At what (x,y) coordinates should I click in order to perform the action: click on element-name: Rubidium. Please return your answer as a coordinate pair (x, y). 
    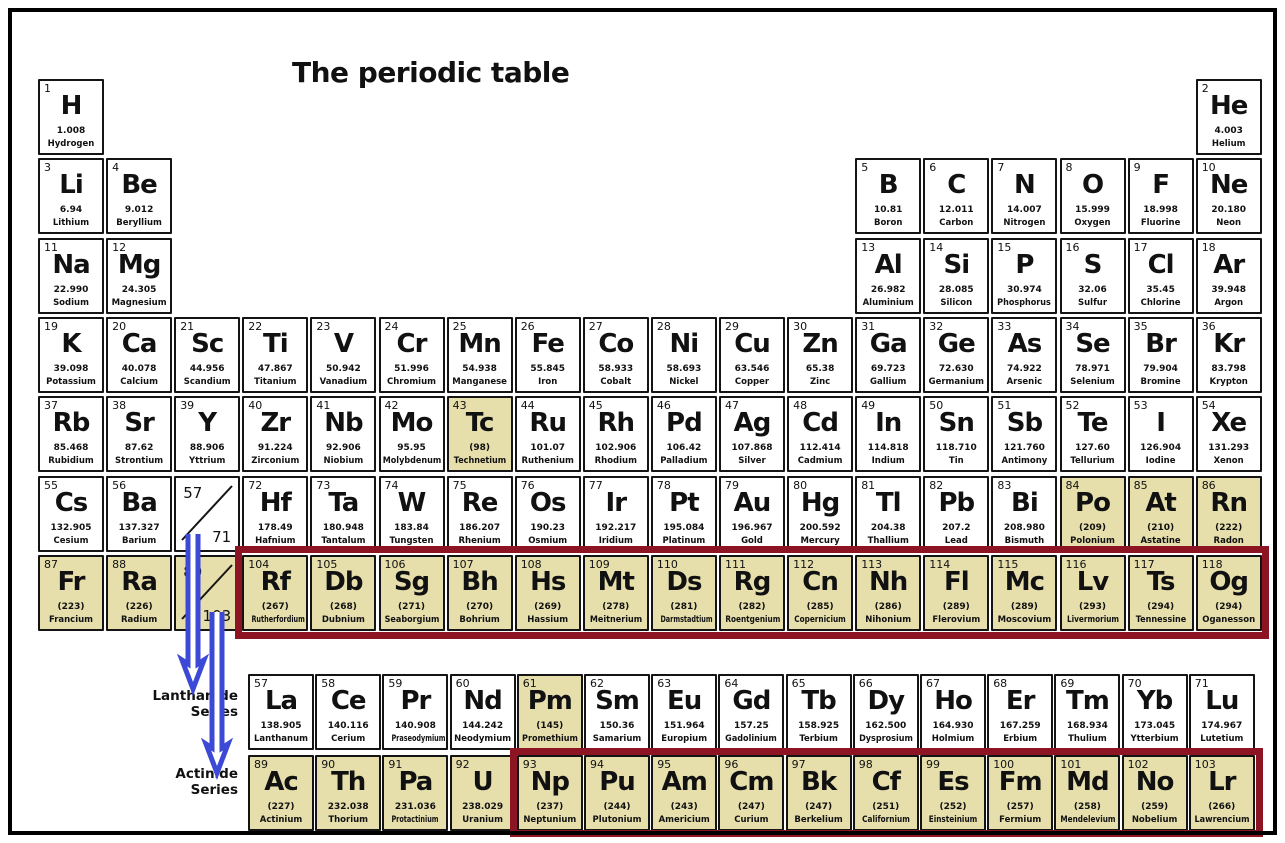
    Looking at the image, I should click on (71, 461).